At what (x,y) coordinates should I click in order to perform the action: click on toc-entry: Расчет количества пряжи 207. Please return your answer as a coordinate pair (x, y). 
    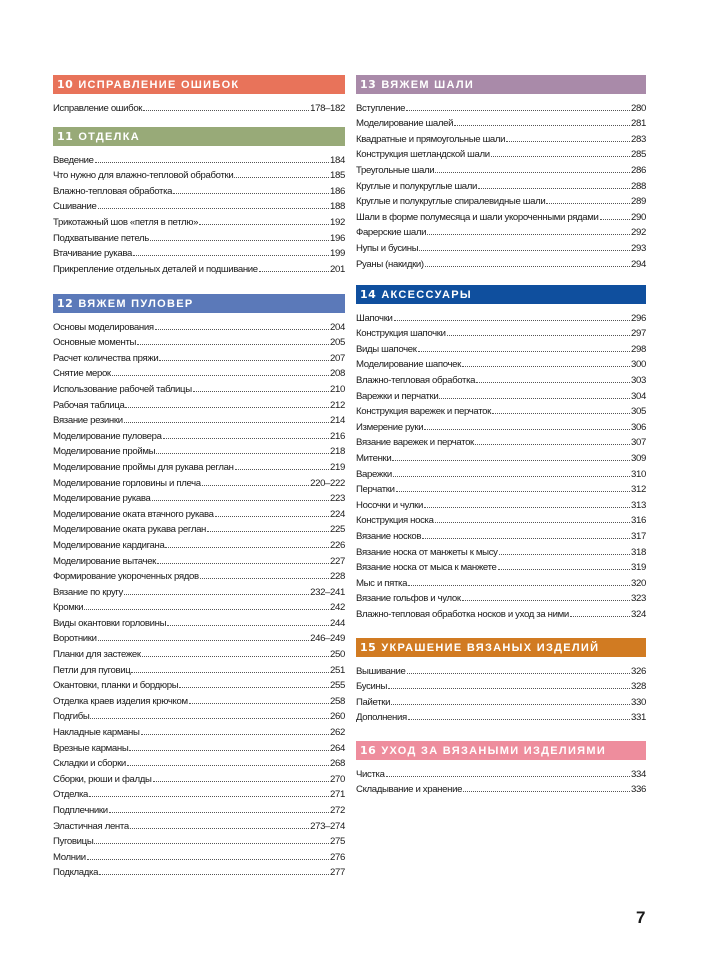
    Looking at the image, I should click on (199, 356).